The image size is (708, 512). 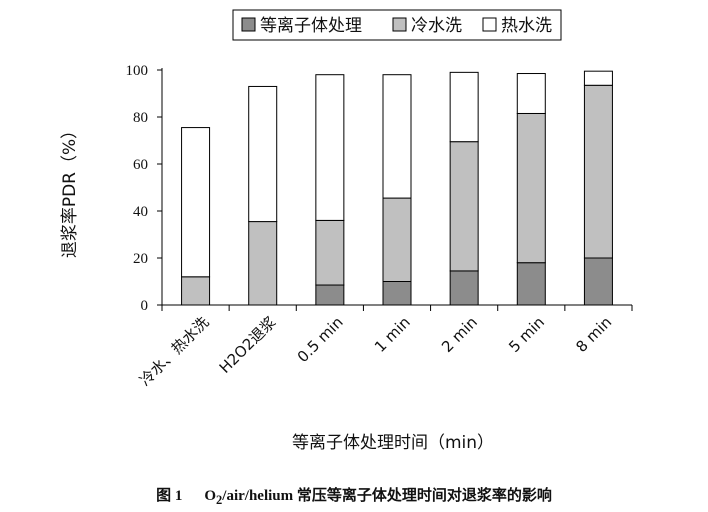 What do you see at coordinates (219, 500) in the screenshot?
I see `formula-subscript: 2` at bounding box center [219, 500].